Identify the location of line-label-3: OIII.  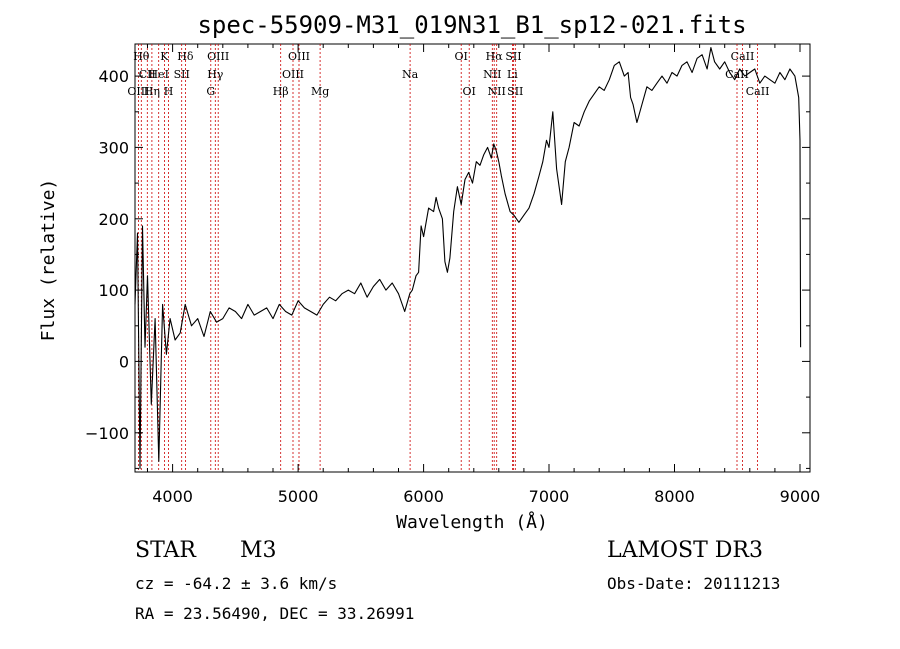
(218, 56).